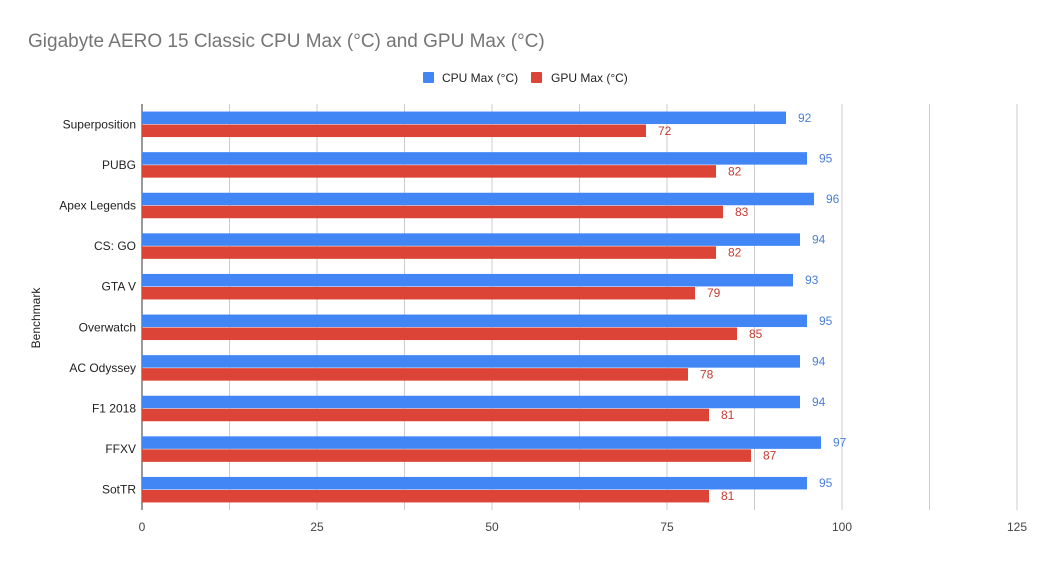 The image size is (1045, 562). Describe the element at coordinates (667, 527) in the screenshot. I see `x-tick-label: 75` at that location.